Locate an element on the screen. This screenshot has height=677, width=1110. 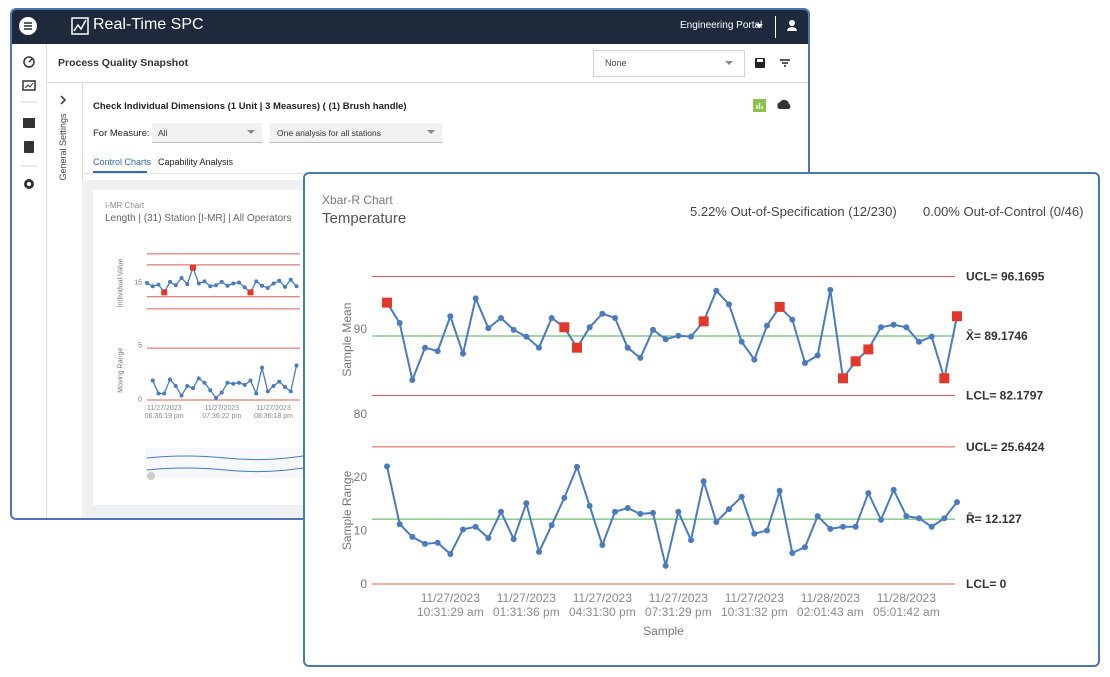
sidebar-icons is located at coordinates (29, 124).